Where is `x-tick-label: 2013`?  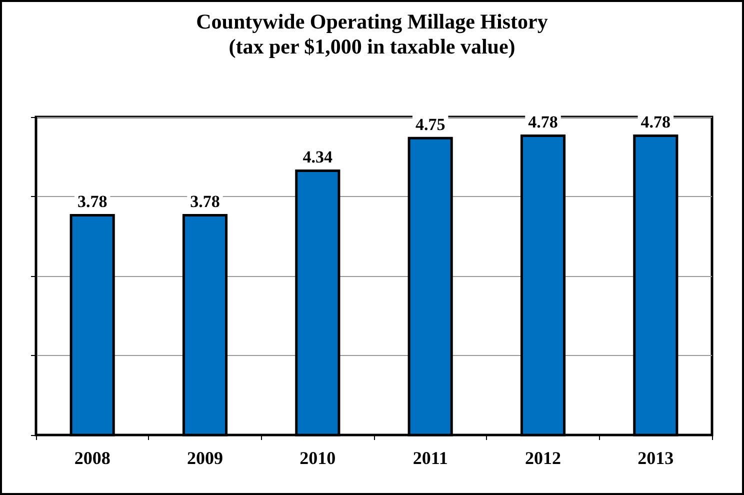
x-tick-label: 2013 is located at coordinates (656, 458).